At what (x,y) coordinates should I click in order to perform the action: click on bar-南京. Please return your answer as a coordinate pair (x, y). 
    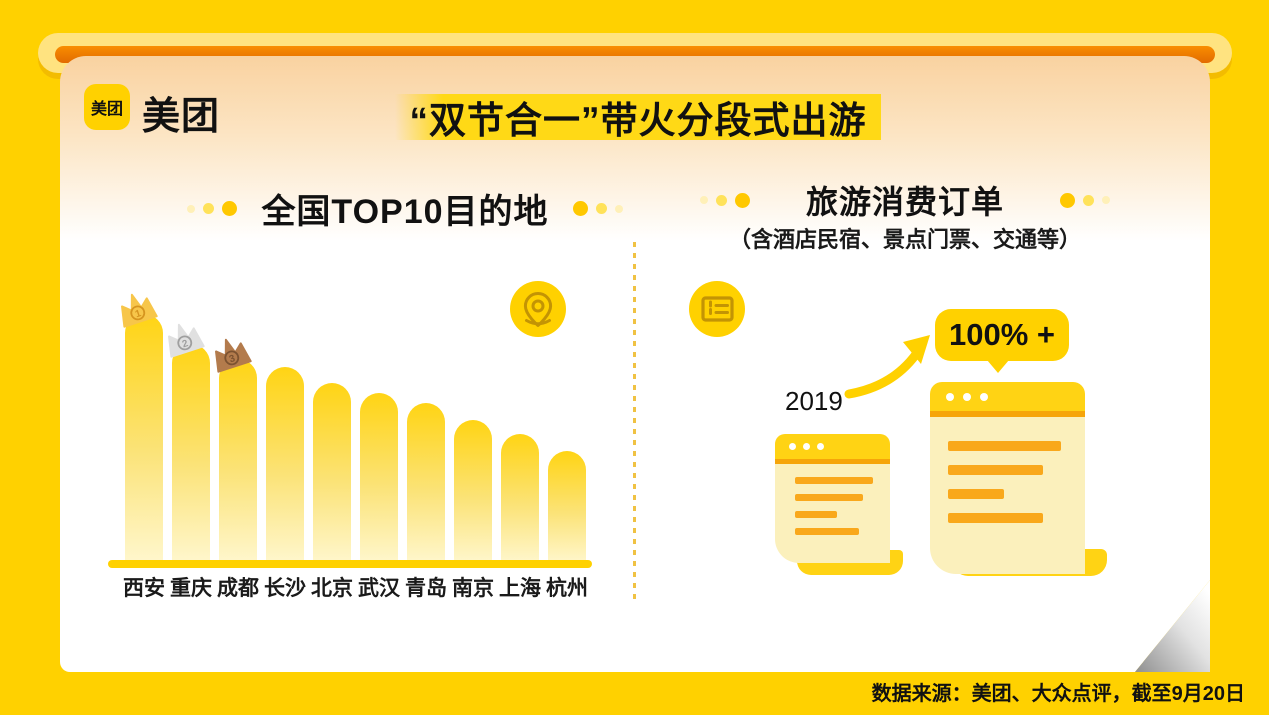
    Looking at the image, I should click on (473, 492).